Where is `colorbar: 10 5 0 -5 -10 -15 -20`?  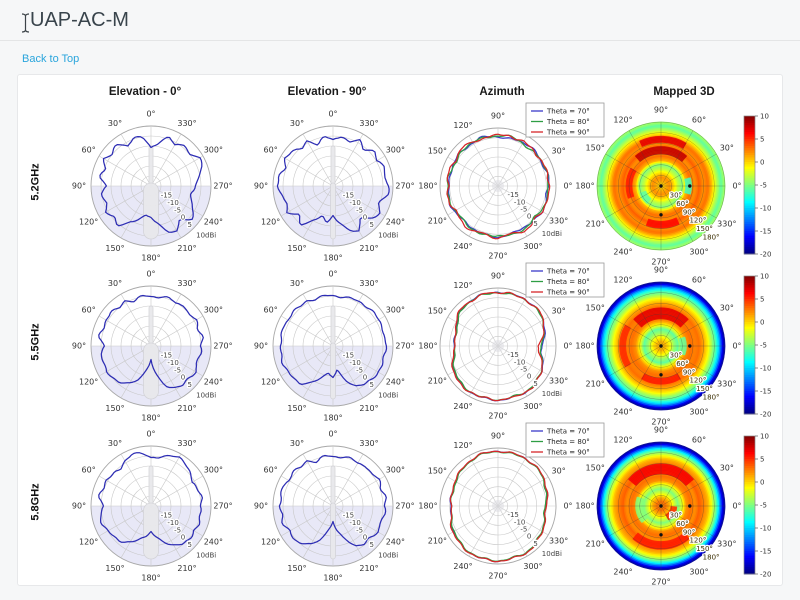 colorbar: 10 5 0 -5 -10 -15 -20 is located at coordinates (757, 186).